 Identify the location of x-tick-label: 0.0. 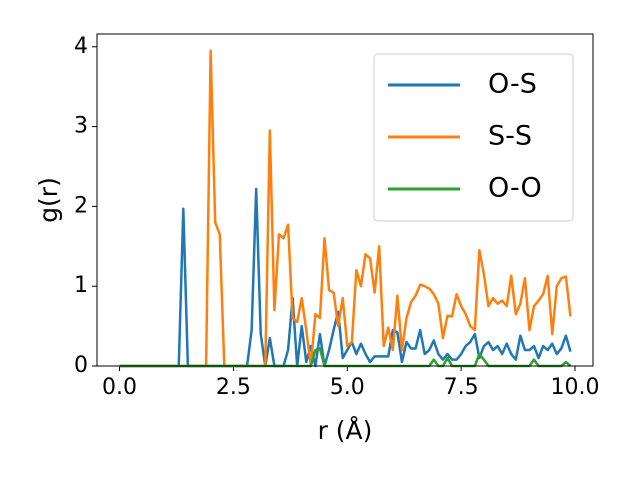
(119, 387).